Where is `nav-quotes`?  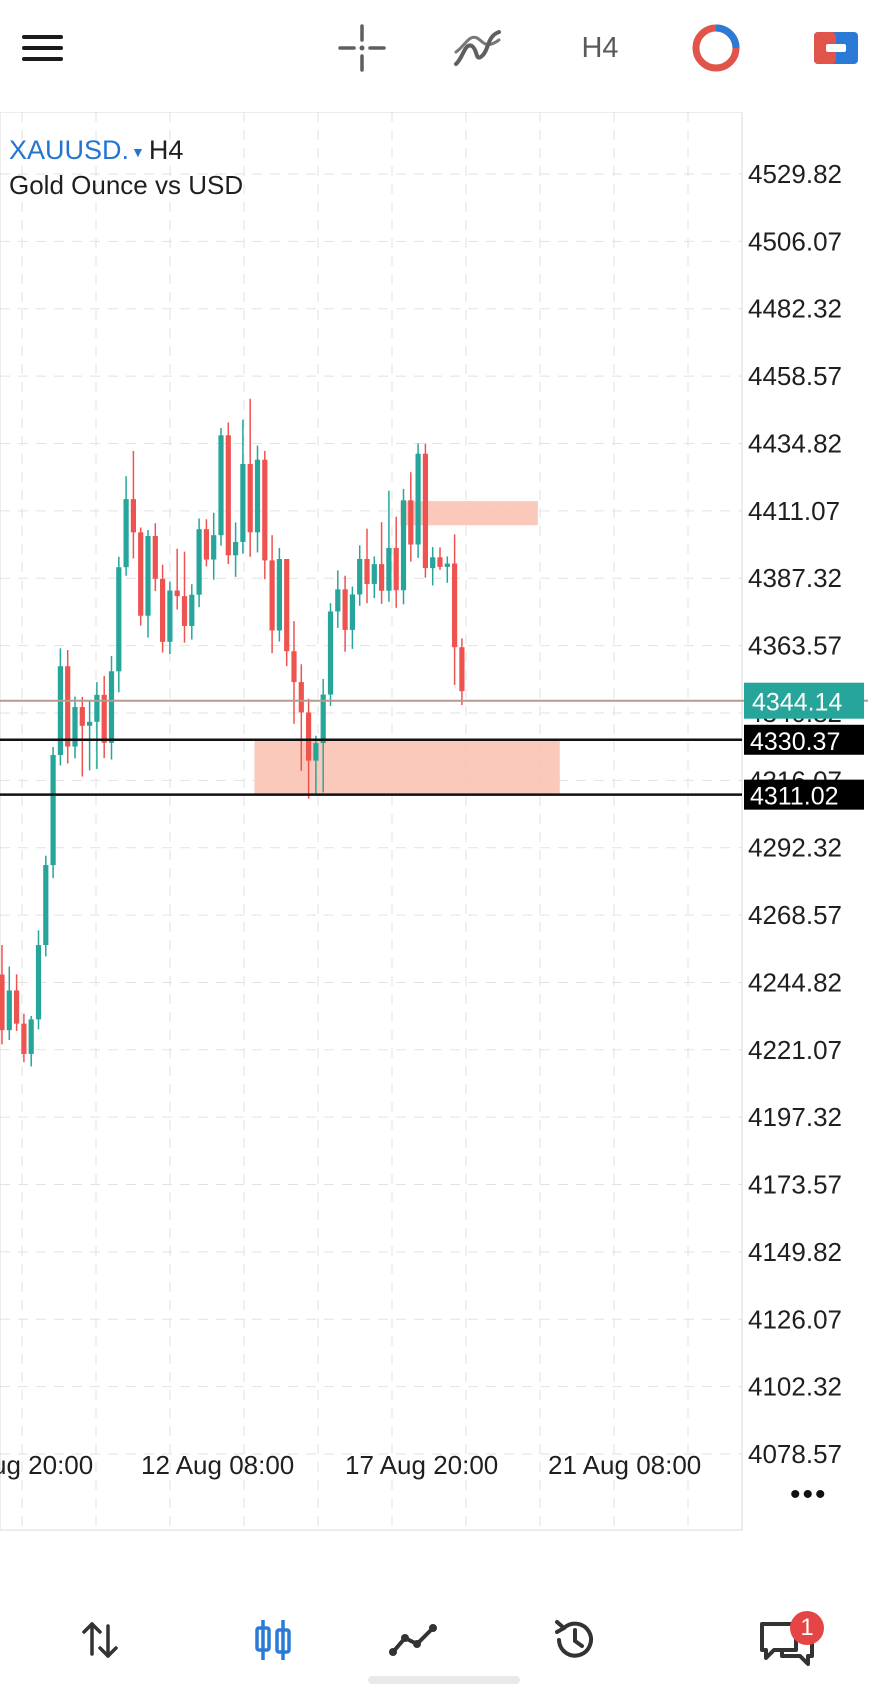
nav-quotes is located at coordinates (100, 1640).